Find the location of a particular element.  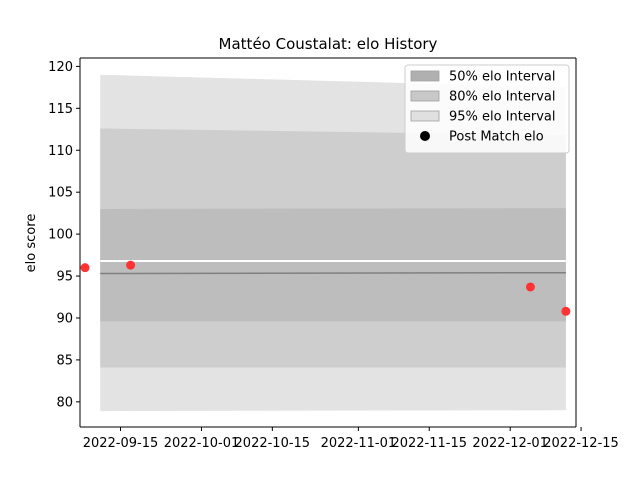

x-tick-label-2022-11-15: 2022-11-15 is located at coordinates (429, 443).